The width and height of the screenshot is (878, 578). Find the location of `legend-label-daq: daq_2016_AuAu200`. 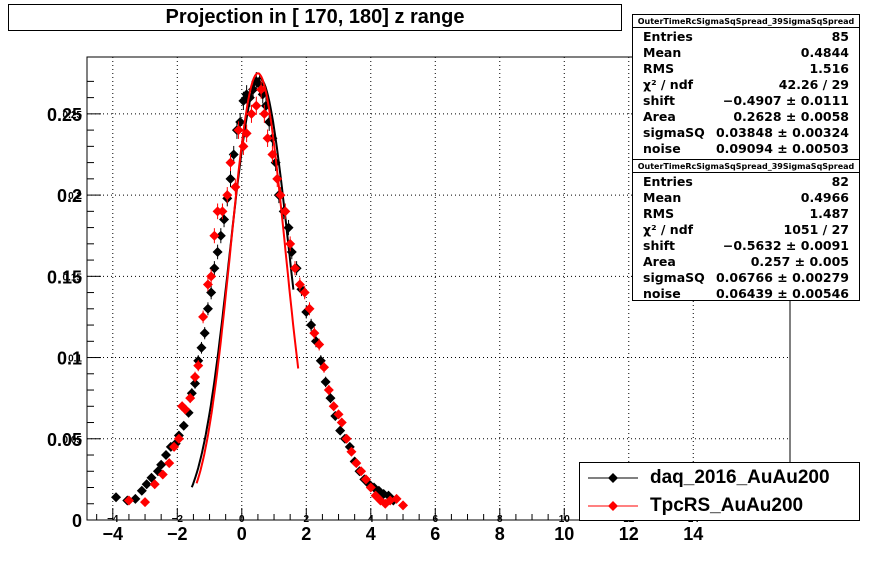

legend-label-daq: daq_2016_AuAu200 is located at coordinates (740, 477).